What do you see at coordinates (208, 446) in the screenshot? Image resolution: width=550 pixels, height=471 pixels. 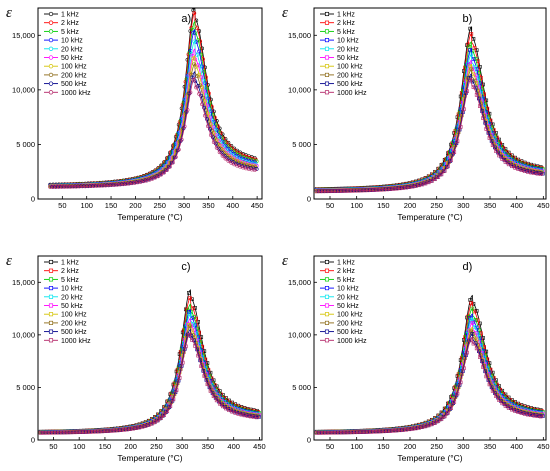 I see `x-tick-label: 350` at bounding box center [208, 446].